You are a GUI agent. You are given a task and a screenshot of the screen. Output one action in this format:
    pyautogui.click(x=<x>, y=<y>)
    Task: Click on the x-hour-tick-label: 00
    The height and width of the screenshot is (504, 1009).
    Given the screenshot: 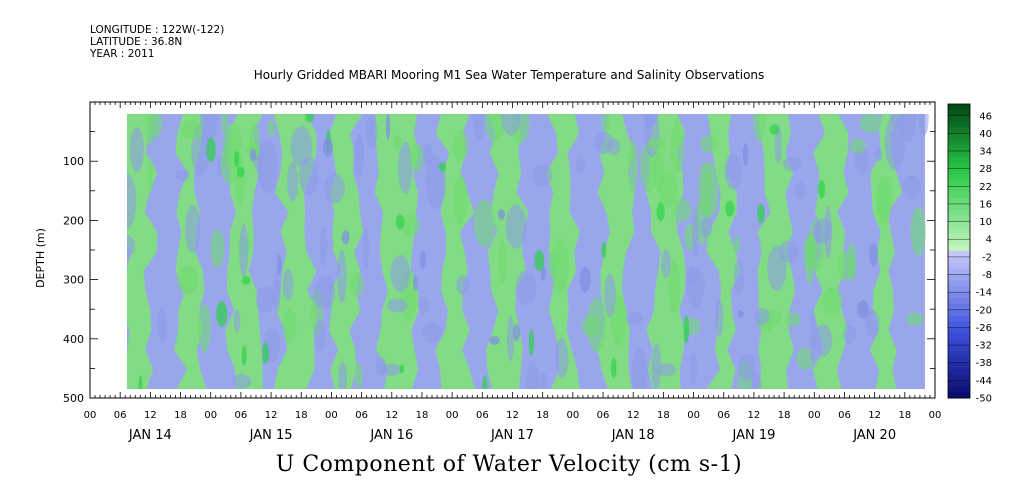 What is the action you would take?
    pyautogui.click(x=331, y=415)
    